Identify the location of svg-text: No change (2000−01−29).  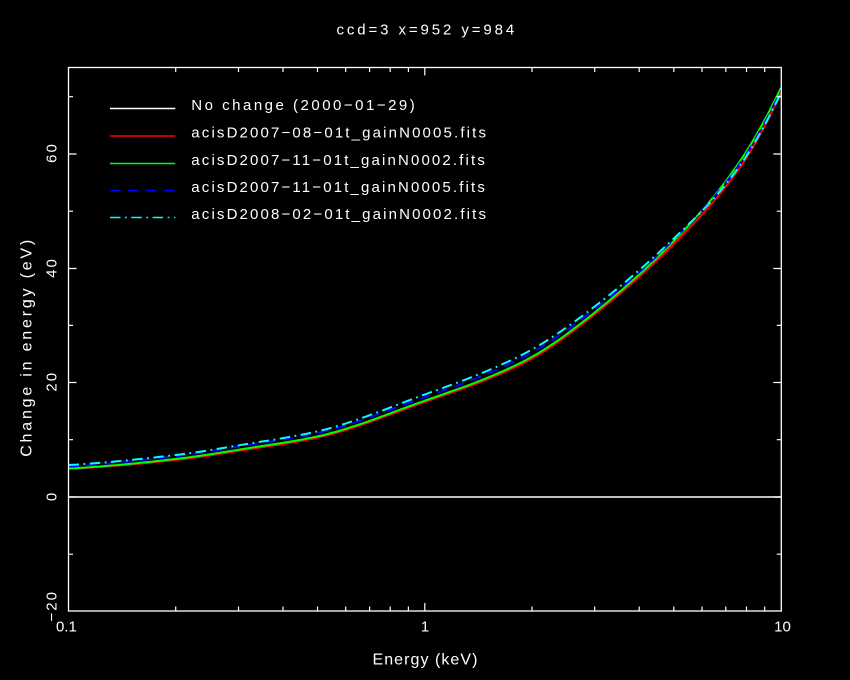
(304, 105).